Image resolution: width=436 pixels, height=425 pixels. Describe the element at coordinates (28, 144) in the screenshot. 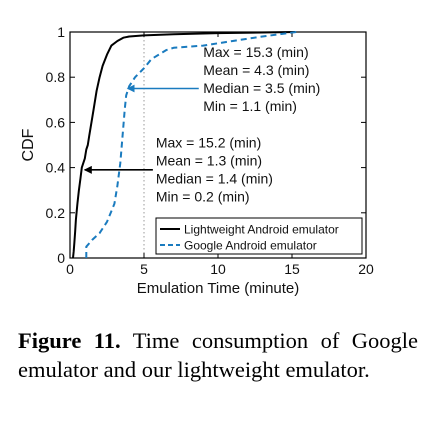

I see `y-axis-label: CDF` at that location.